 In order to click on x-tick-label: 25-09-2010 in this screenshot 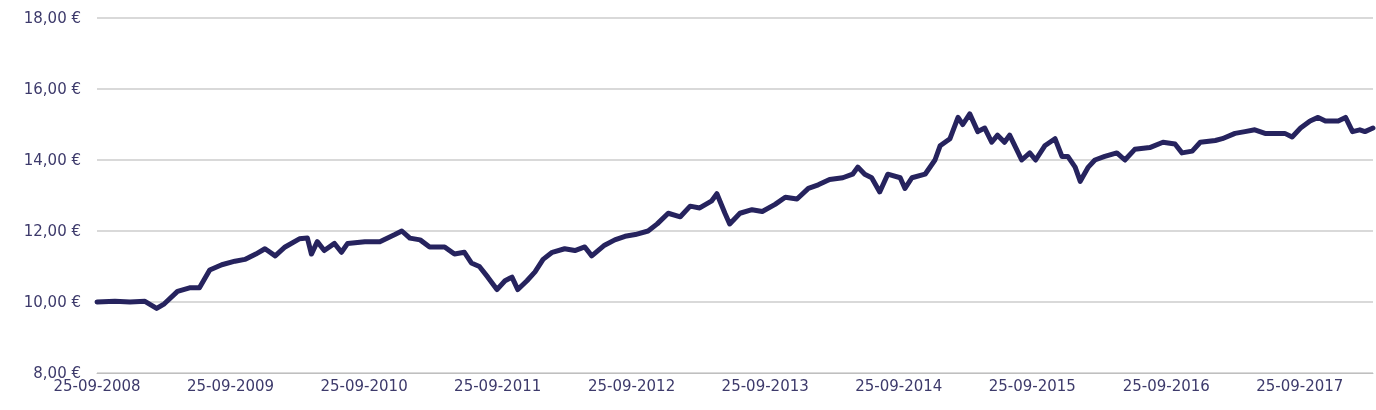, I will do `click(364, 385)`.